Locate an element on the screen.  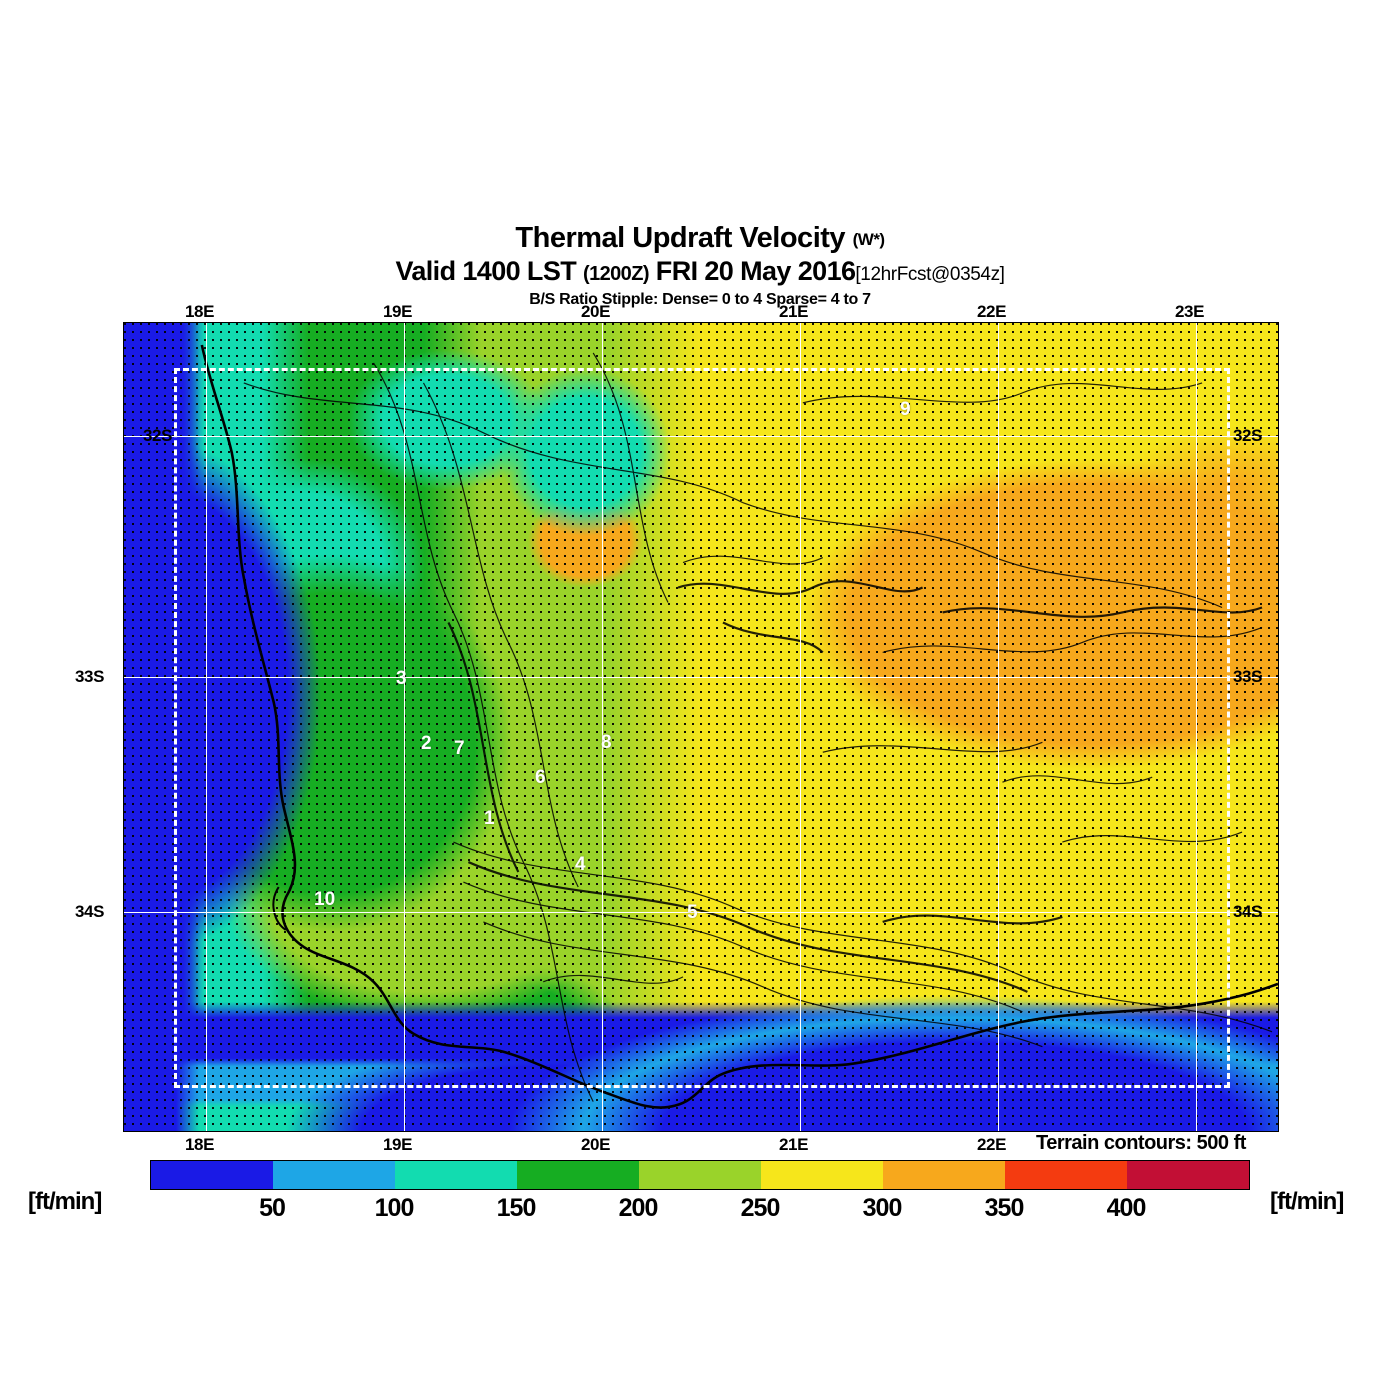
title-main-text: Thermal Updraft Velocity is located at coordinates (680, 238).